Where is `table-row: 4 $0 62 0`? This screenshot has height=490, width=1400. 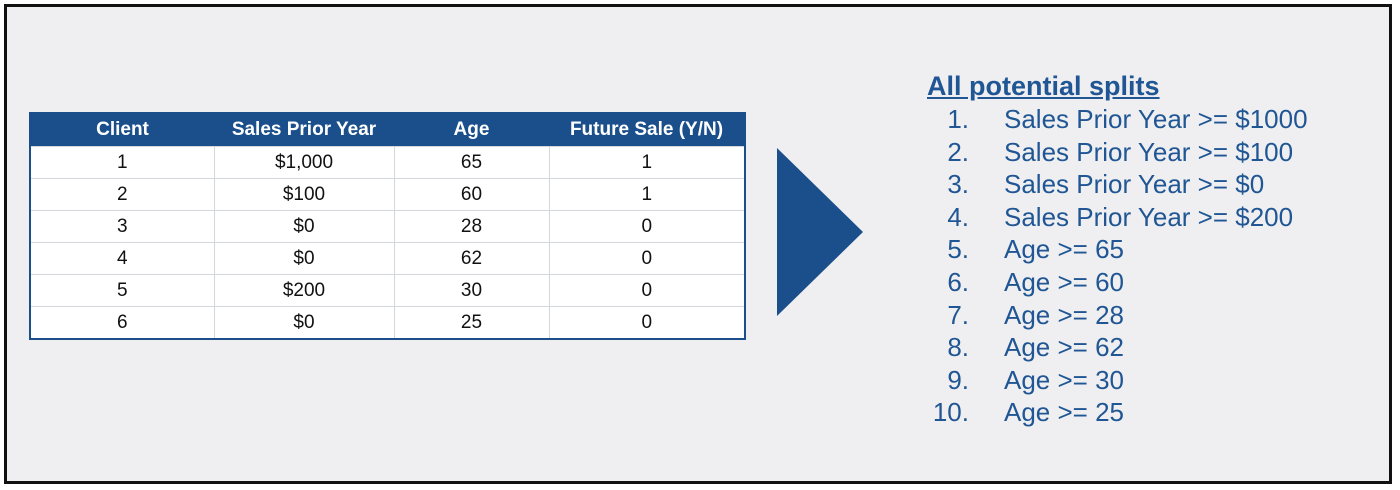
table-row: 4 $0 62 0 is located at coordinates (387, 258).